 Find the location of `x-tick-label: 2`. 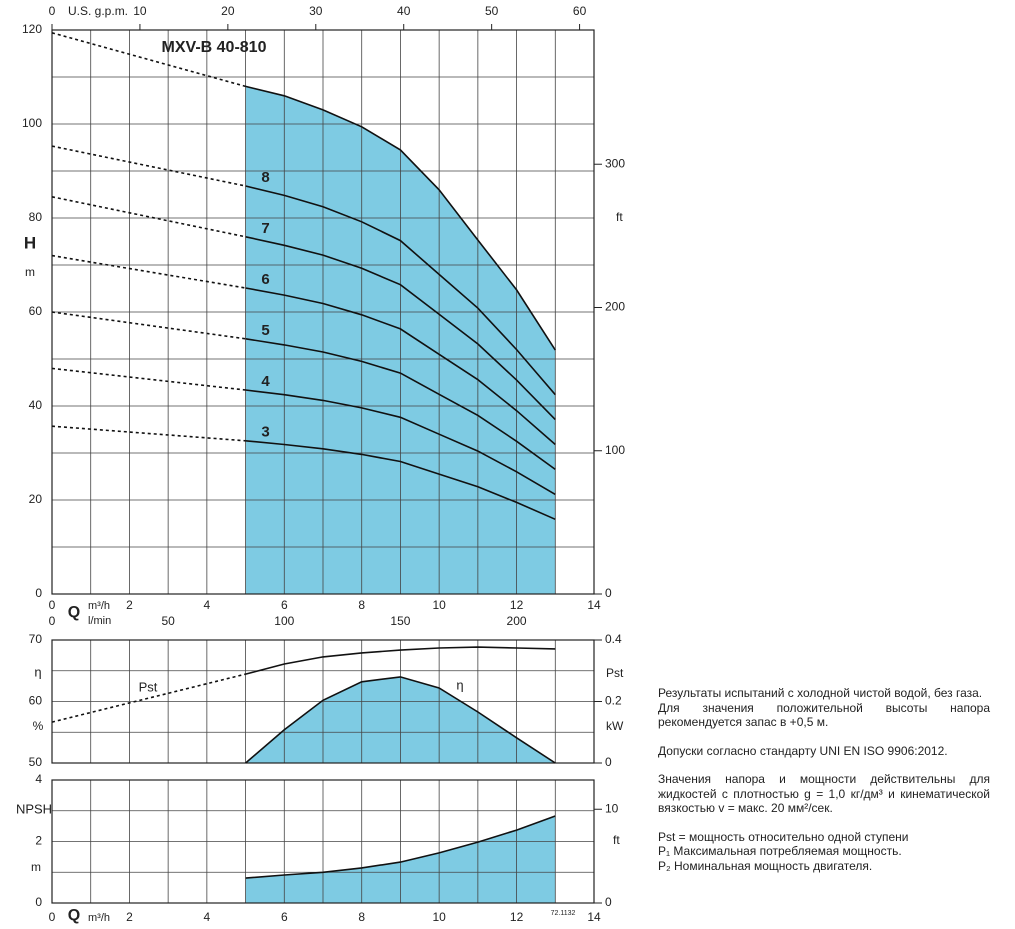

x-tick-label: 2 is located at coordinates (129, 917).